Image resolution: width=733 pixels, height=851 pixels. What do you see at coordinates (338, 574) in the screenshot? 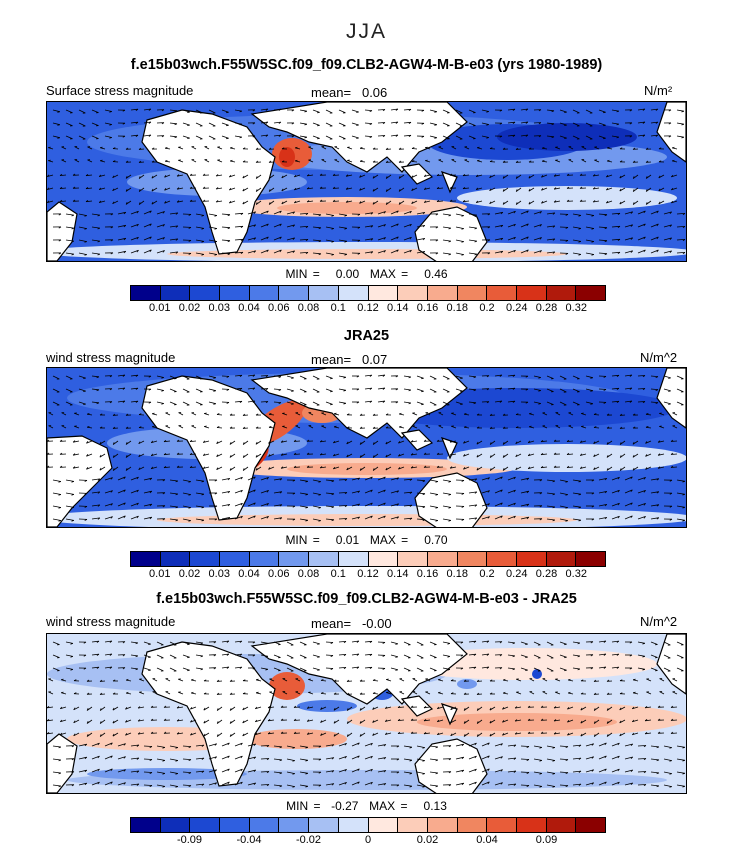
I see `colorbar-tick-label: 0.1` at bounding box center [338, 574].